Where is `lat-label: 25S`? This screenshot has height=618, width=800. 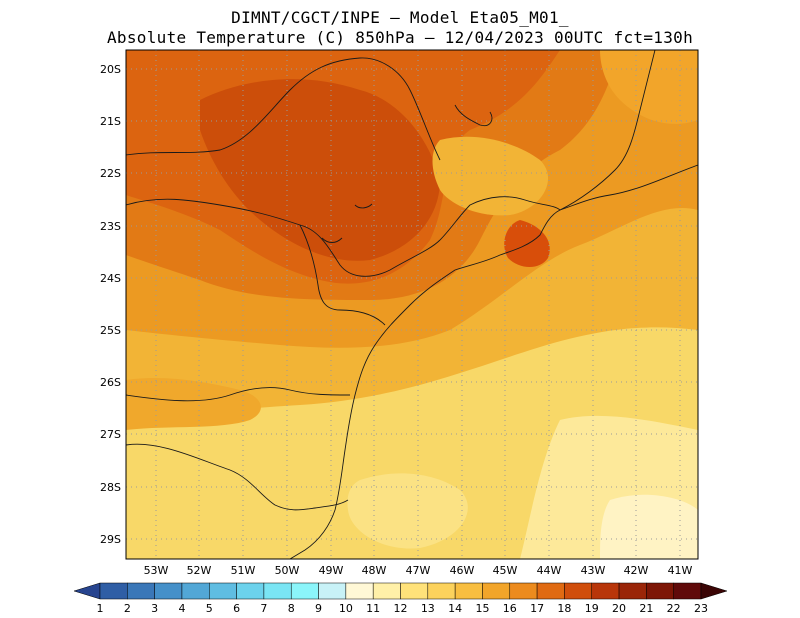 lat-label: 25S is located at coordinates (110, 330).